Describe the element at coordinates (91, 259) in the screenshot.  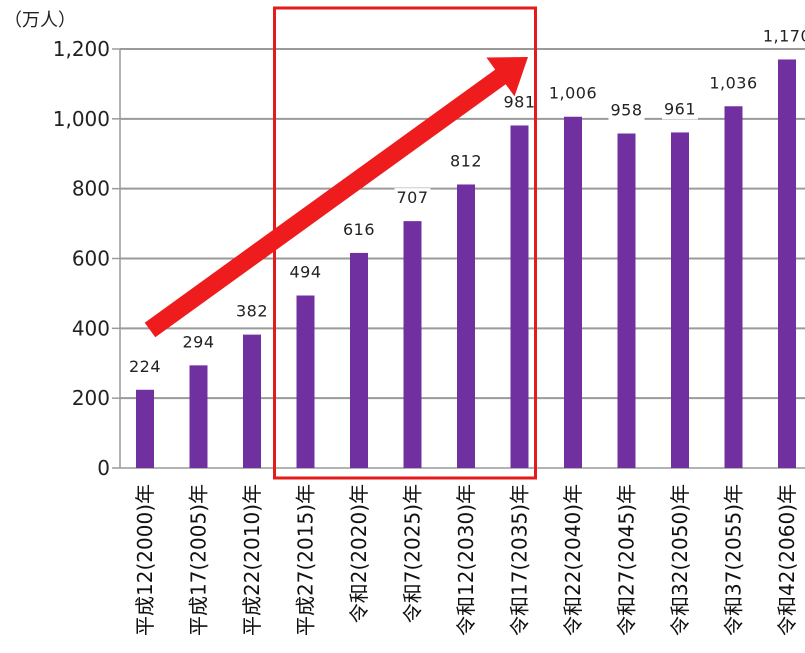
I see `y-tick-label: 600` at that location.